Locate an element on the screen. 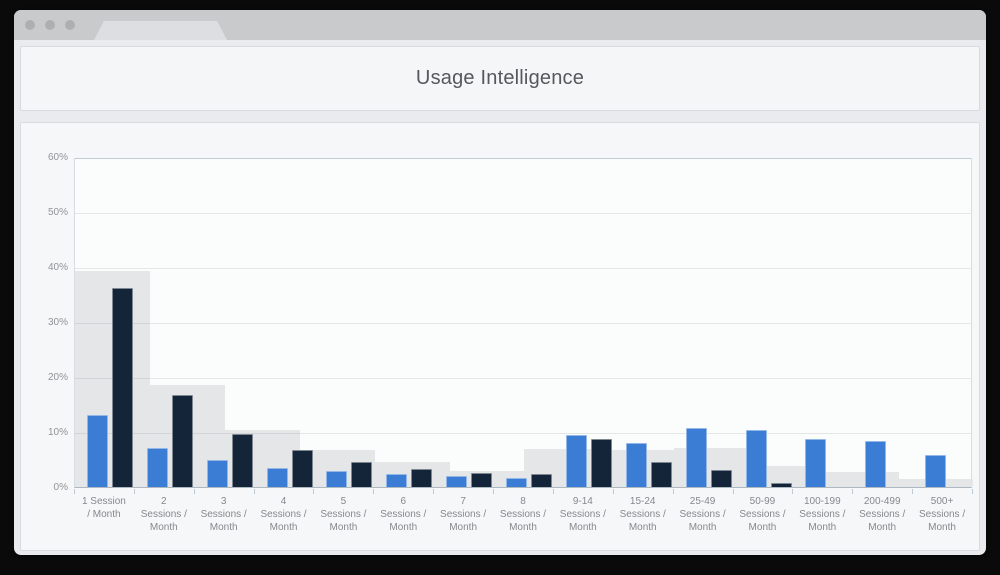 The width and height of the screenshot is (1000, 575). x-axis-label-line: 5 is located at coordinates (343, 501).